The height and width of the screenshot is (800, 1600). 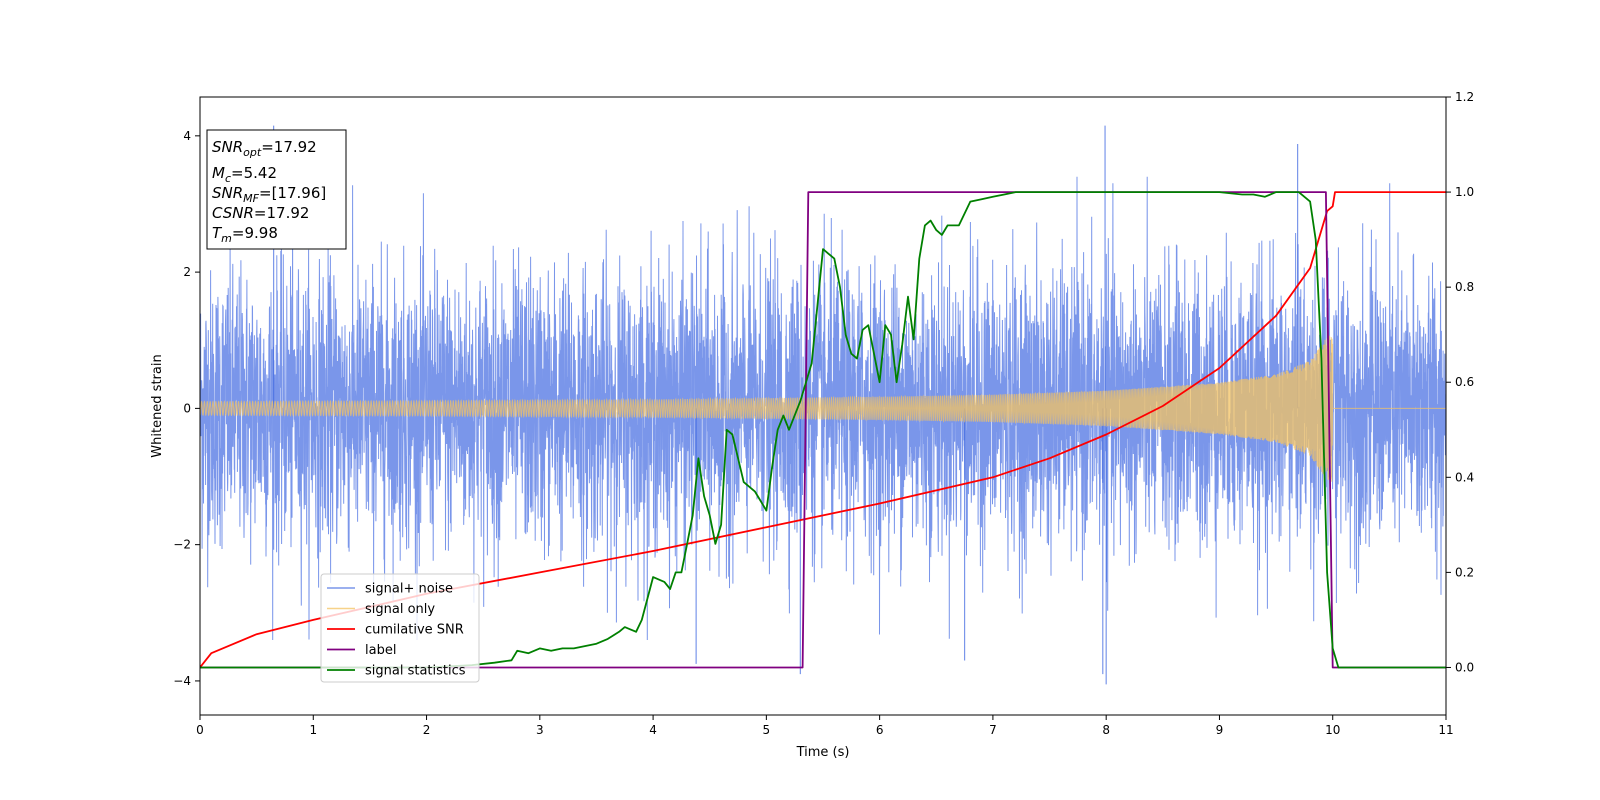 What do you see at coordinates (218, 173) in the screenshot?
I see `mc-symbol: M` at bounding box center [218, 173].